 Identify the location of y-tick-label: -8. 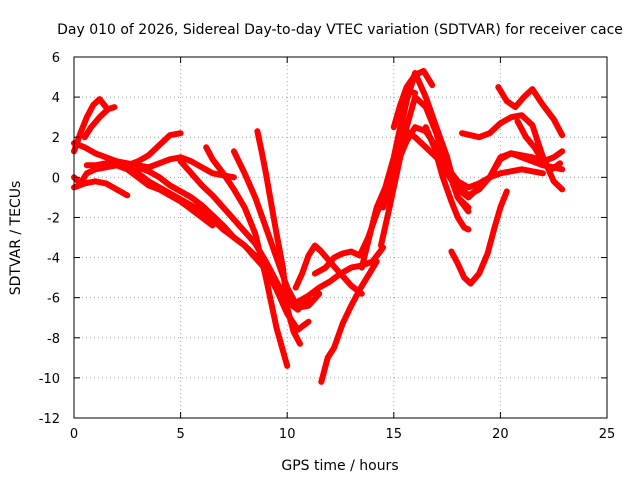
(53, 339).